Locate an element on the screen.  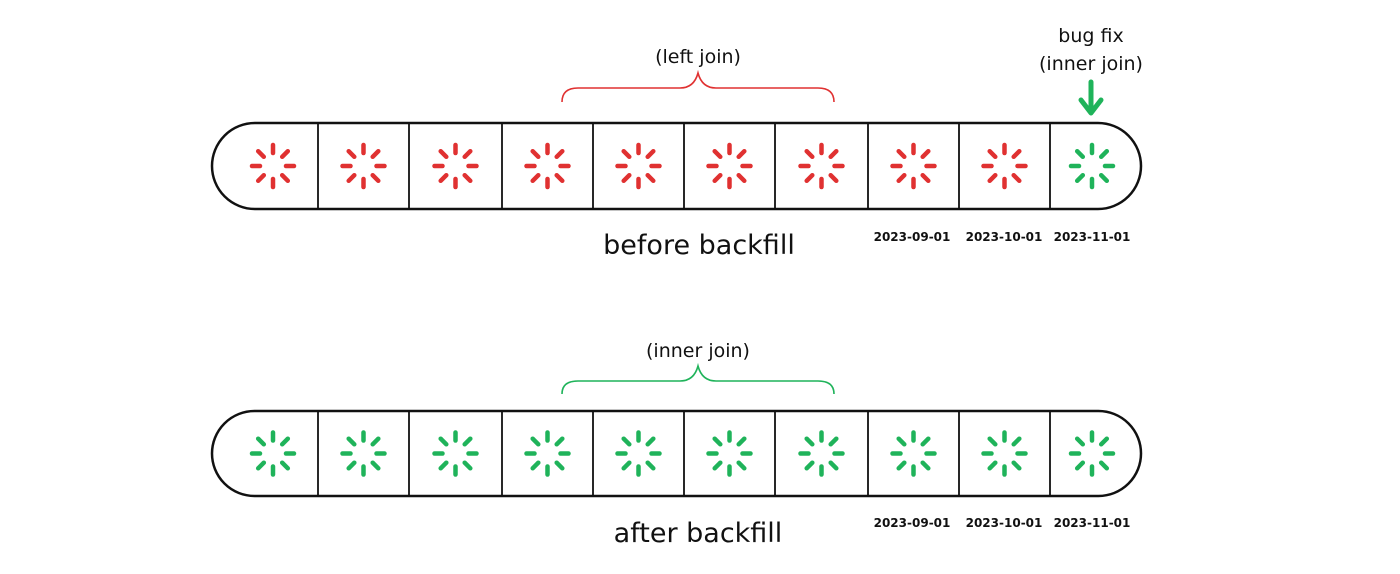
after-cell-1-loading-spinner-icon is located at coordinates (273, 453).